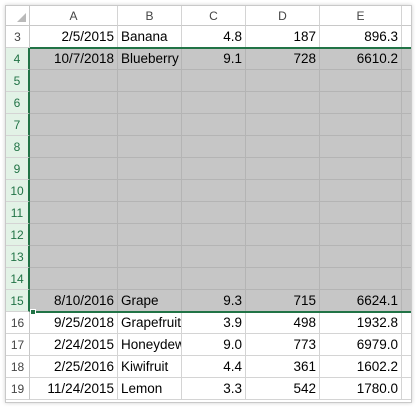 The height and width of the screenshot is (408, 417). I want to click on row-header: 7, so click(18, 125).